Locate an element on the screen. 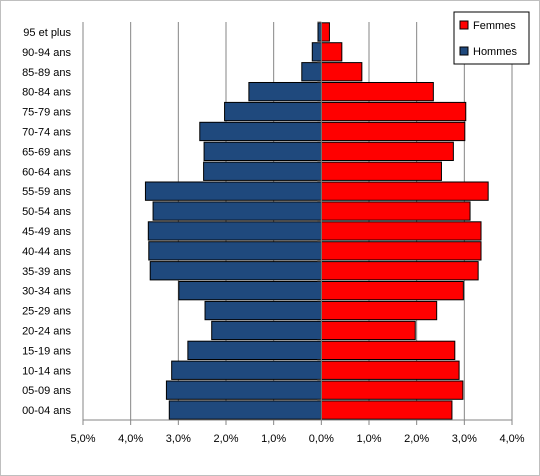 The image size is (540, 476). category-label-18: 05-09 ans is located at coordinates (46, 391).